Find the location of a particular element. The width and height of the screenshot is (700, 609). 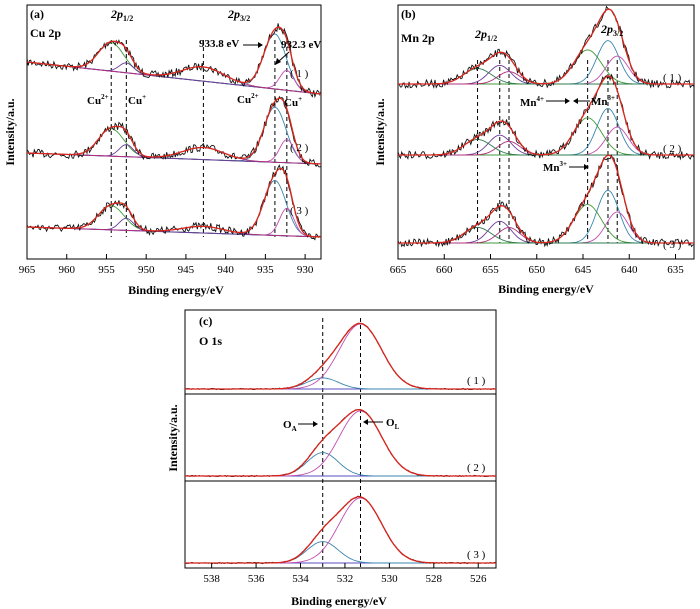

x-tick-label: 534 is located at coordinates (300, 579).